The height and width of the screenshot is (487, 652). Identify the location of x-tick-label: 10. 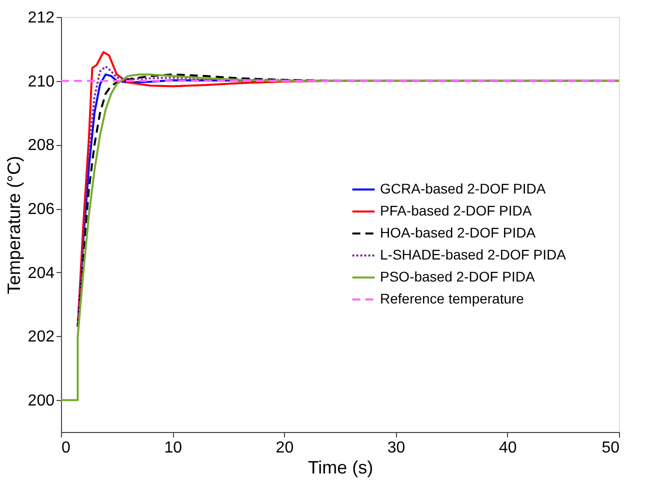
(173, 448).